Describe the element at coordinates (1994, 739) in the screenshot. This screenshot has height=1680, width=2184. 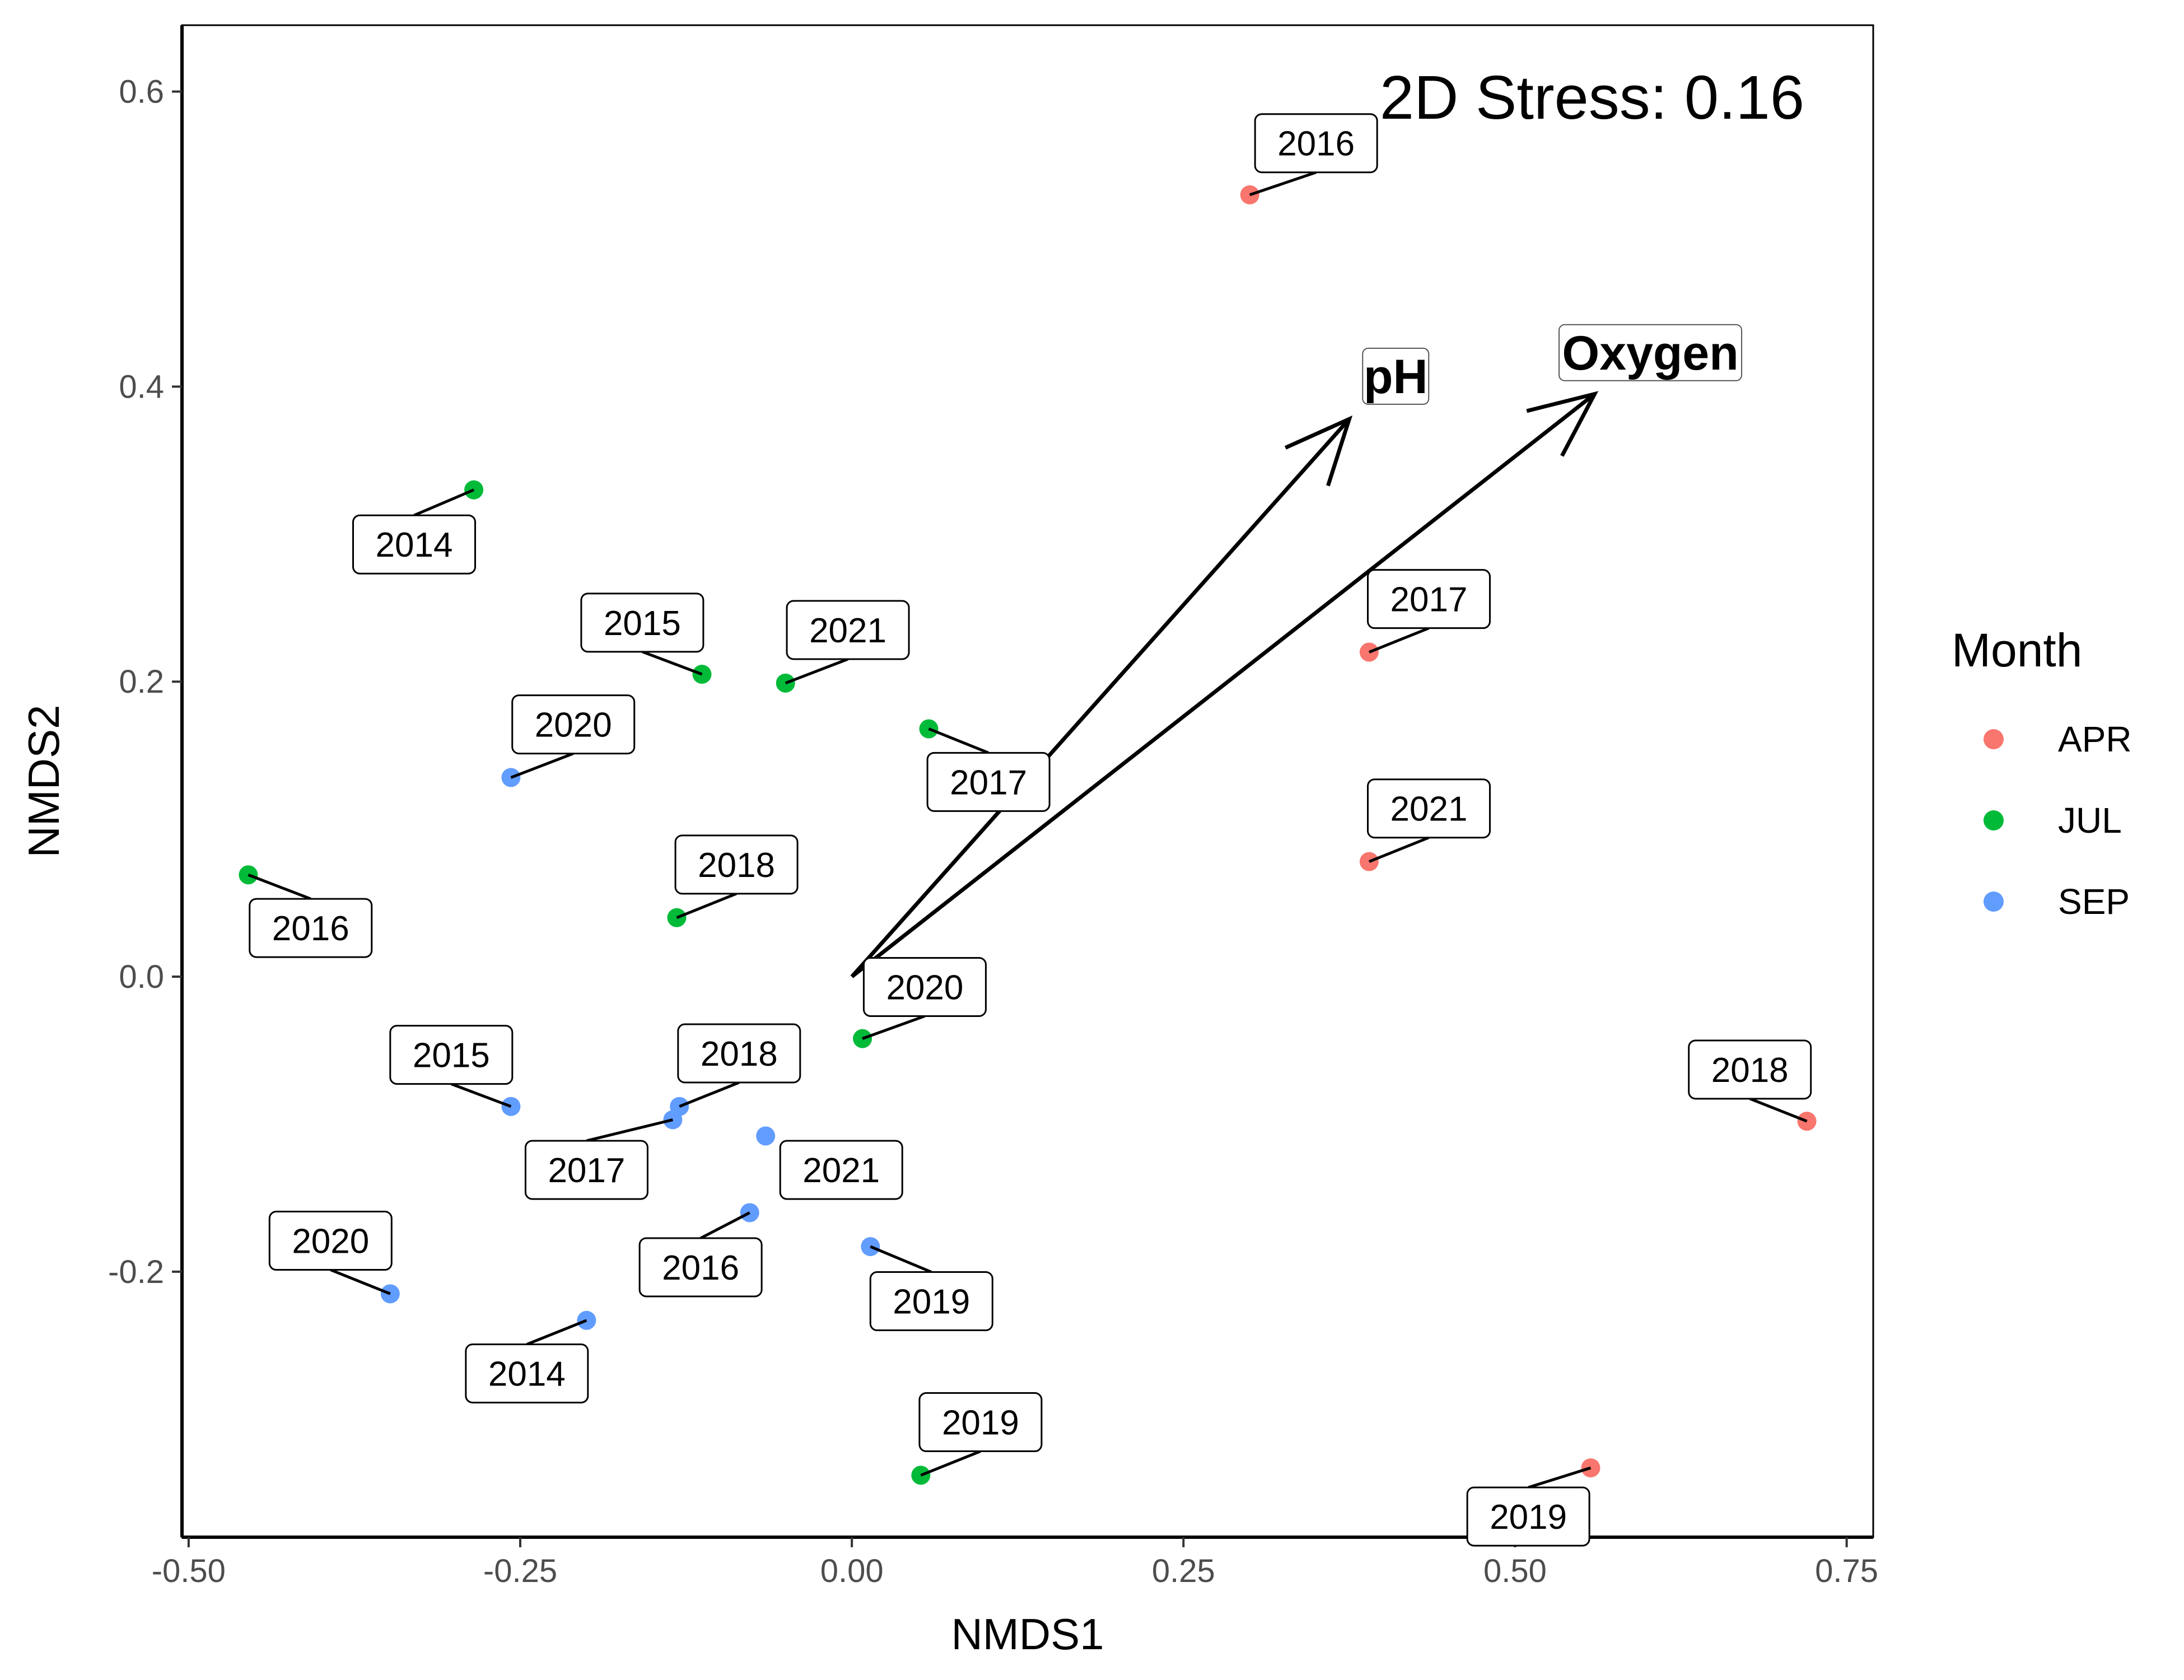
I see `legend-key-apr` at that location.